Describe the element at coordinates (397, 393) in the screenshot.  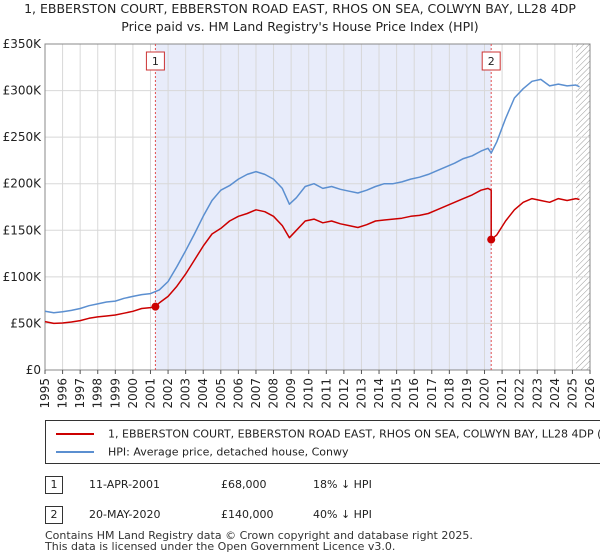
I see `x-tick-label: 2015` at that location.